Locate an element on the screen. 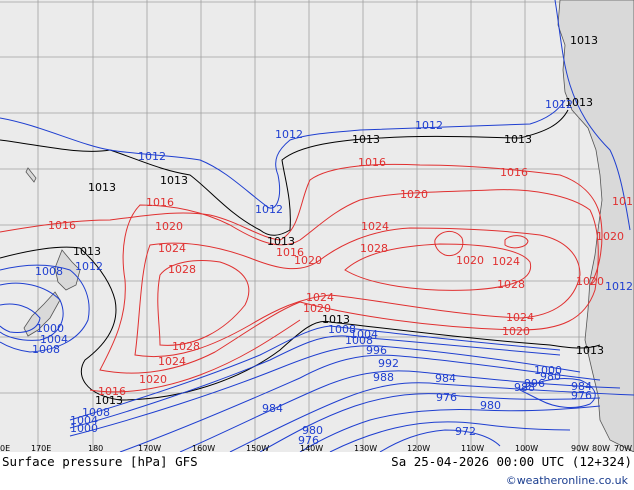 The height and width of the screenshot is (490, 634). longitude-label: 140W is located at coordinates (311, 448).